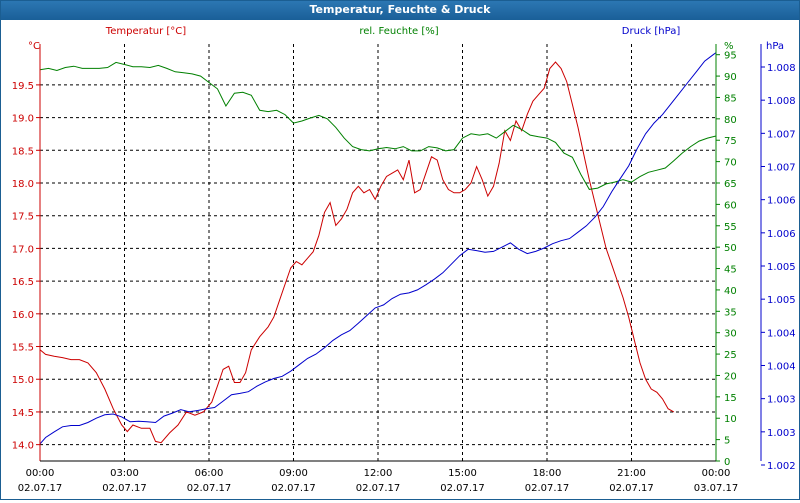  Describe the element at coordinates (727, 462) in the screenshot. I see `humidity-tick-label: 0` at that location.